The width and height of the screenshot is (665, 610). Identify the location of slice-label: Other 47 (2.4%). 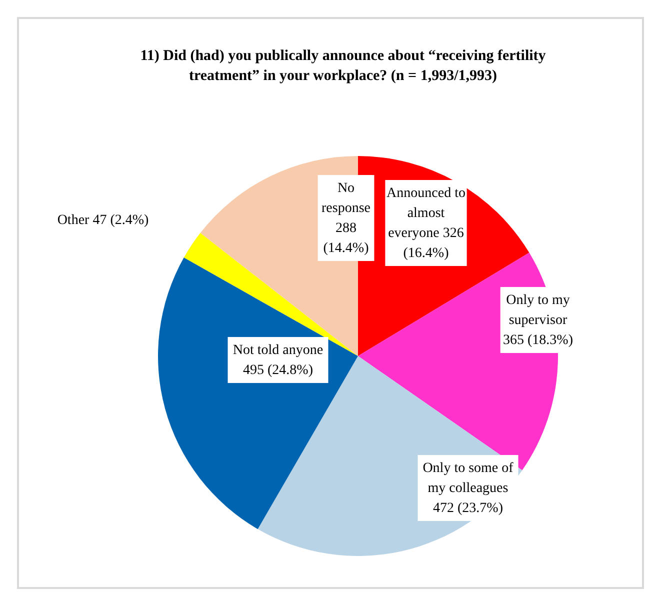
(103, 220).